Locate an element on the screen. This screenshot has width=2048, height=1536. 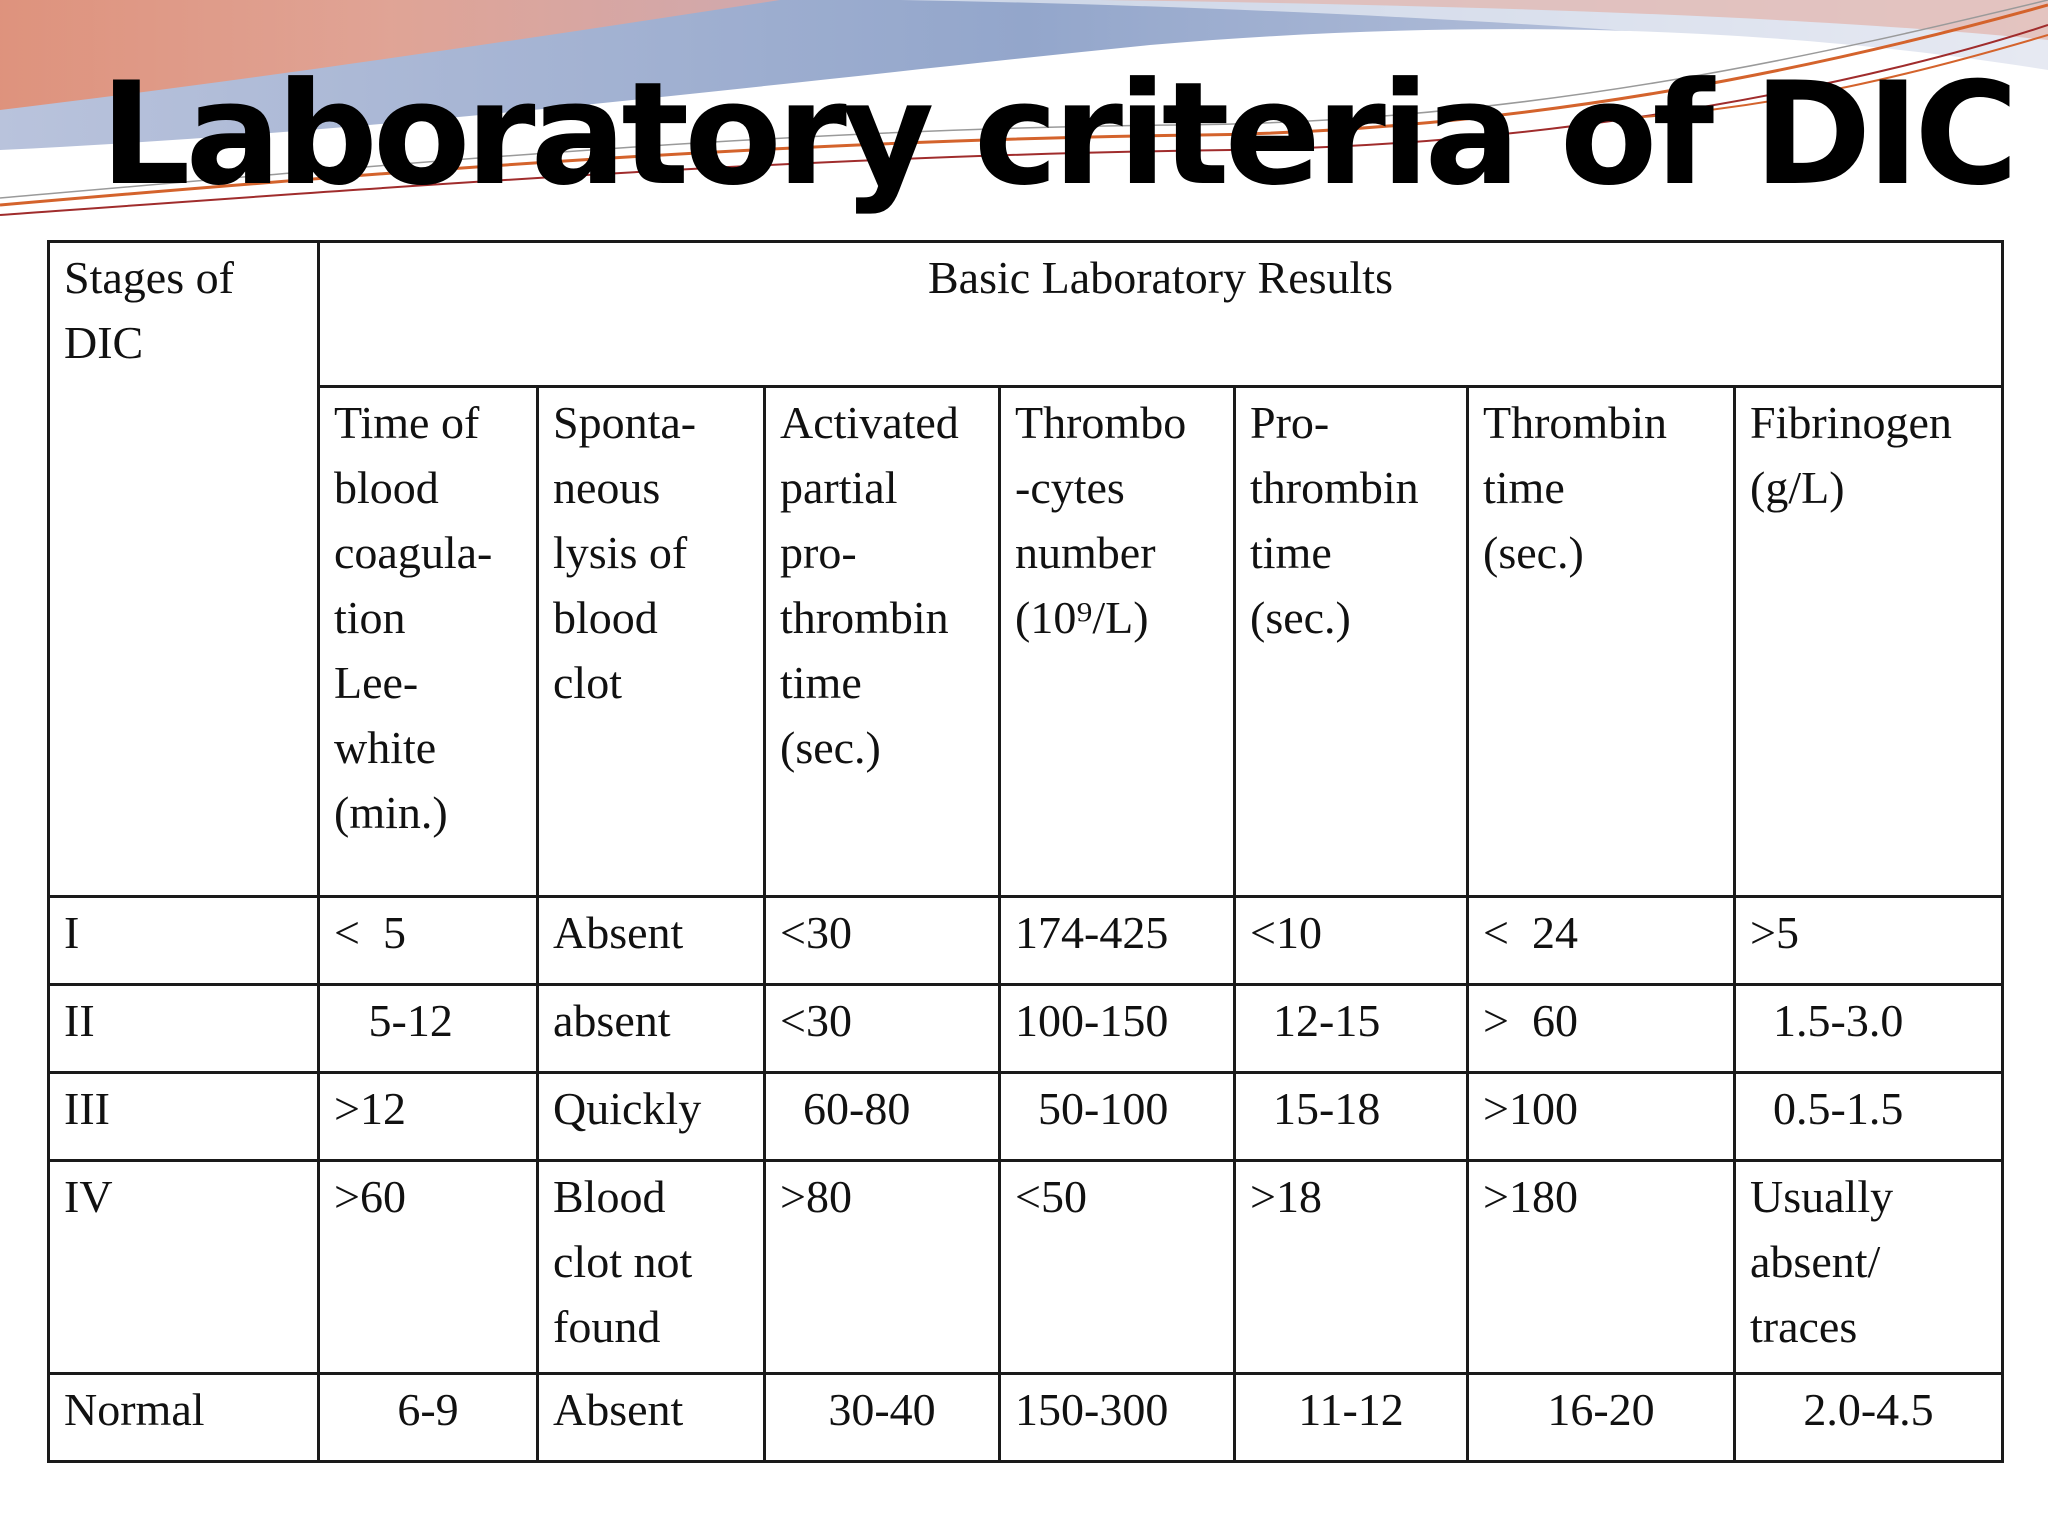
slide-title: Laboratory criteria of DIC is located at coordinates (1059, 134).